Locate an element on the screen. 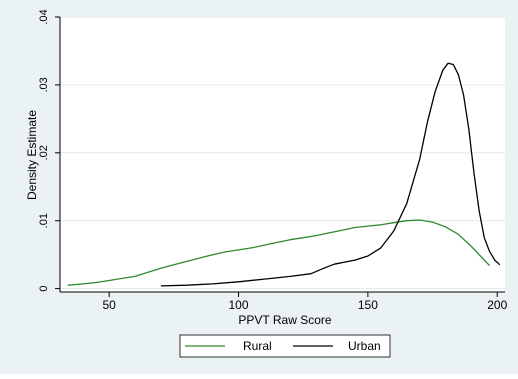 The width and height of the screenshot is (518, 379). series-line-rural is located at coordinates (278, 252).